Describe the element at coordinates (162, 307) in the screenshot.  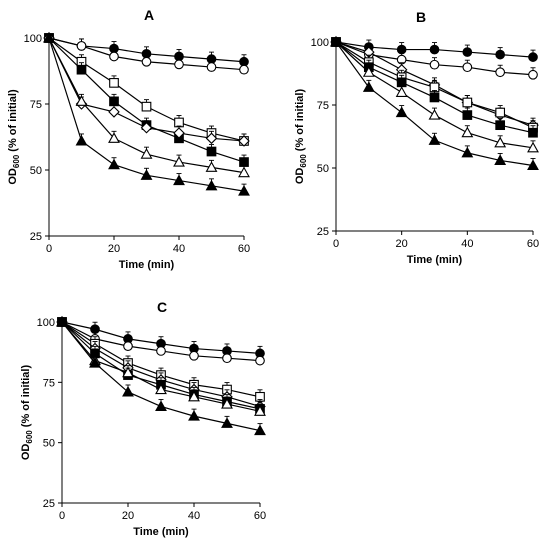
I see `panel-title: C` at that location.